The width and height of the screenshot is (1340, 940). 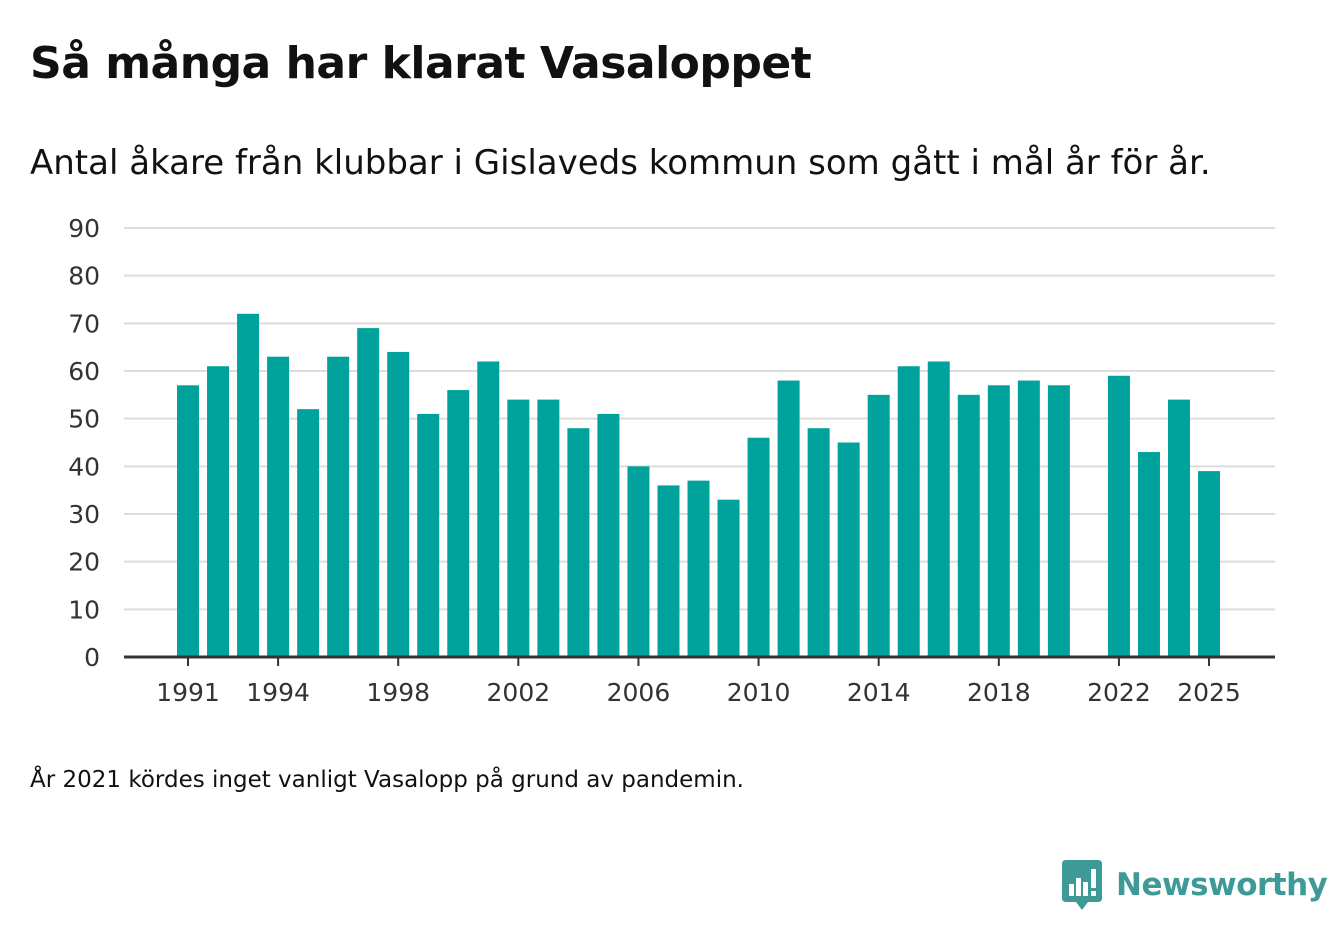 What do you see at coordinates (398, 692) in the screenshot?
I see `x-tick-label: 1998` at bounding box center [398, 692].